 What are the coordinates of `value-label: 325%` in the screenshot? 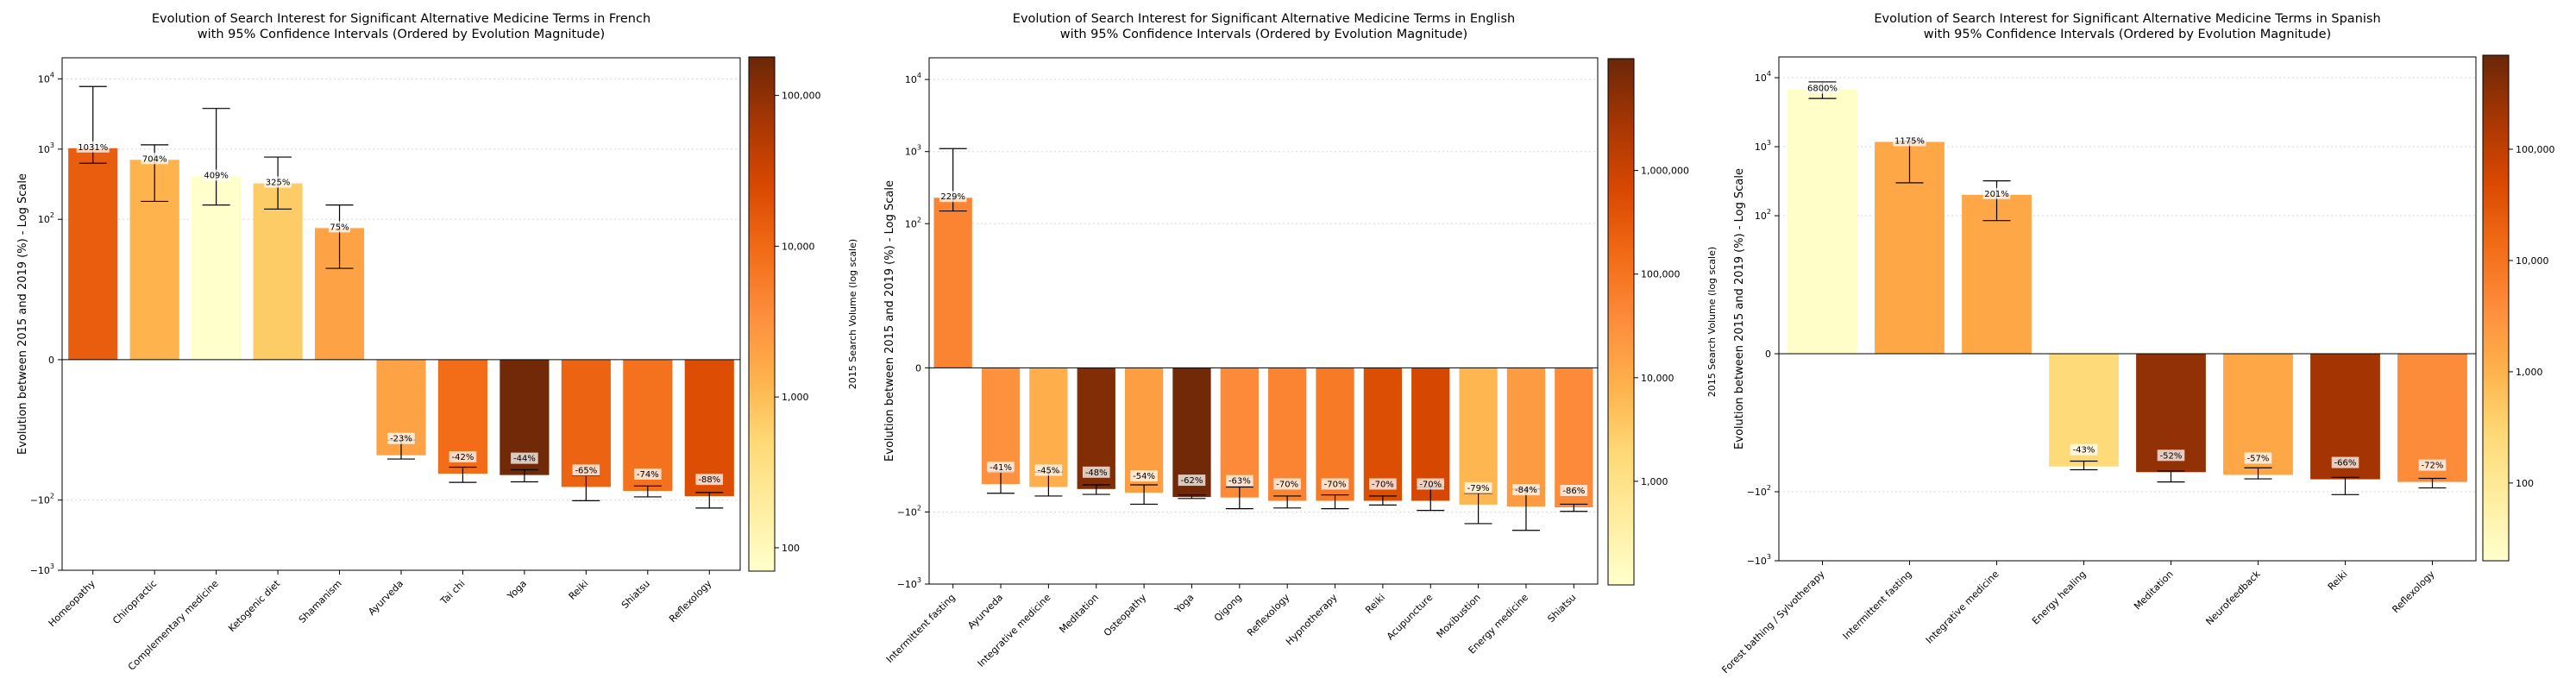 It's located at (278, 184).